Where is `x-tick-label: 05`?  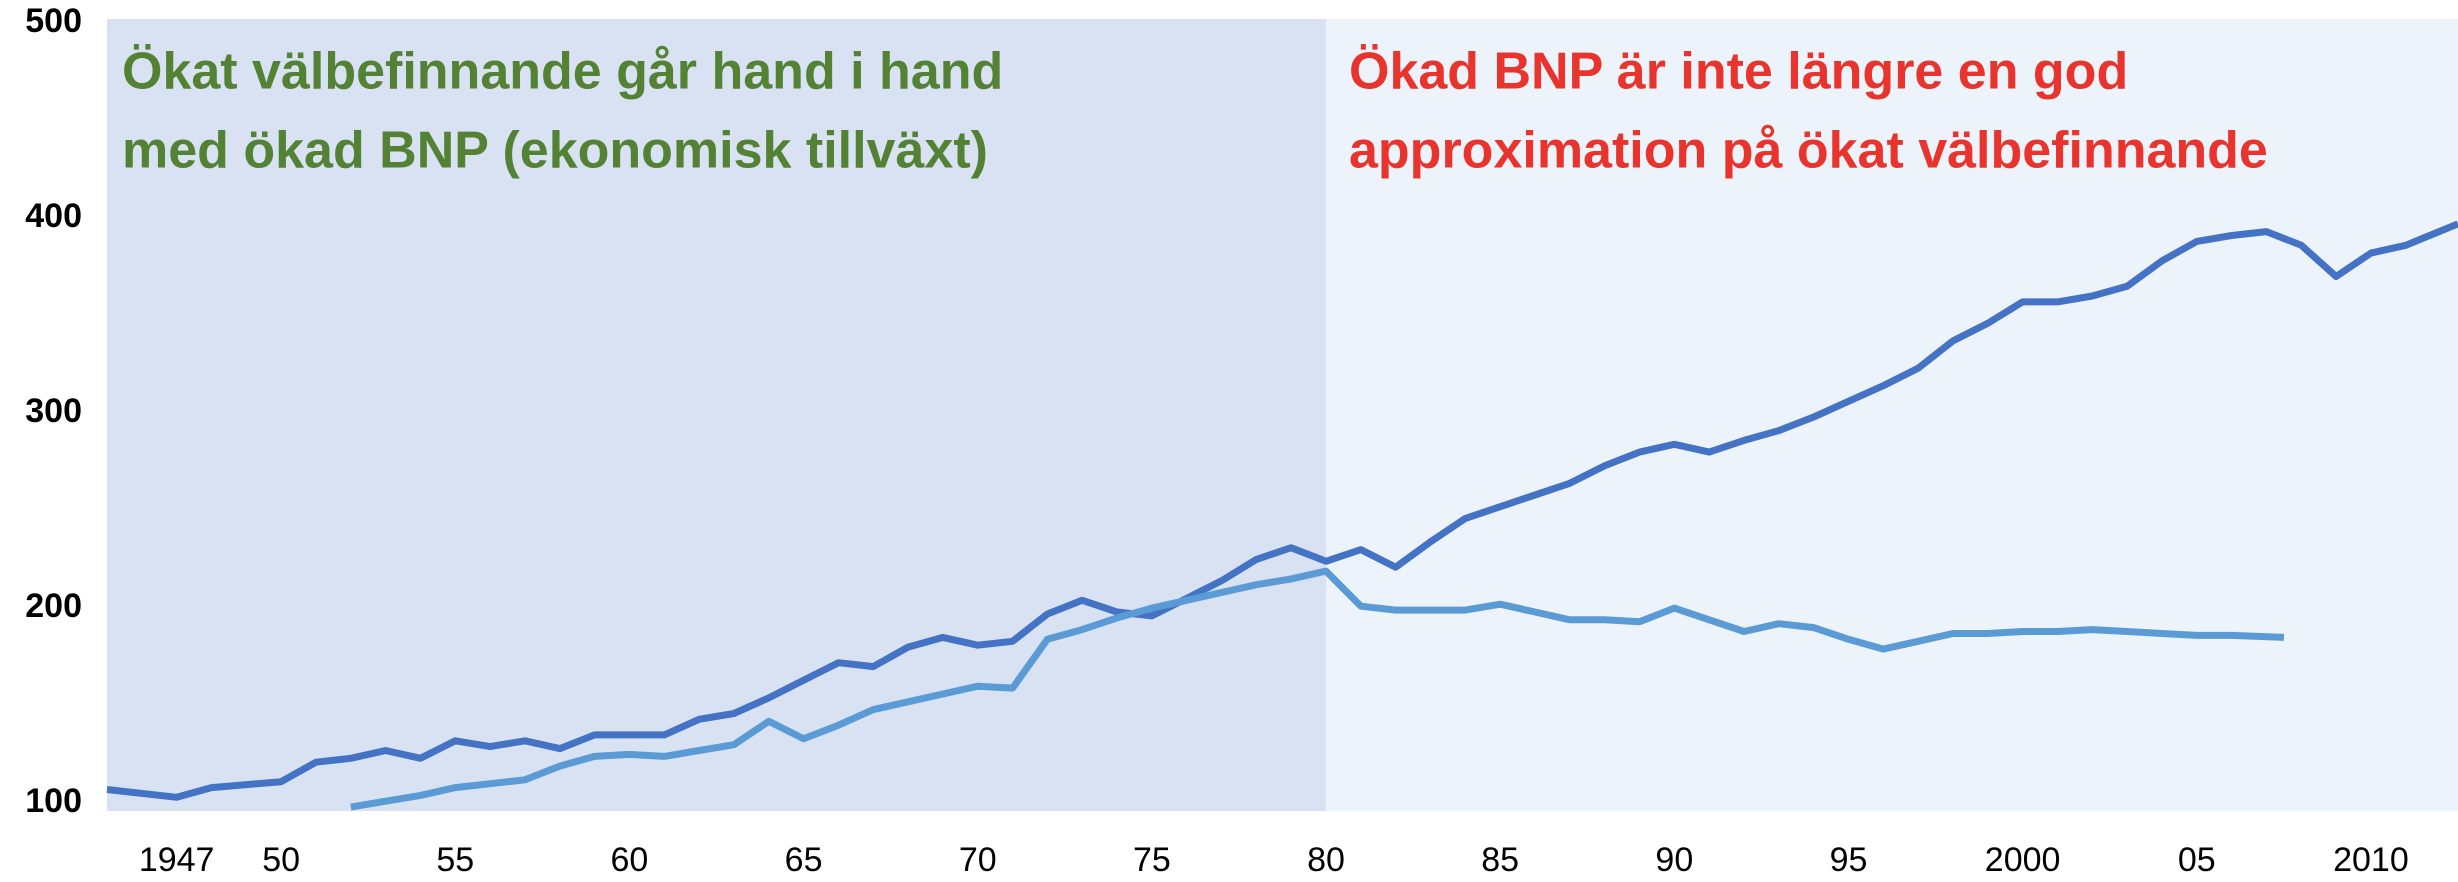 x-tick-label: 05 is located at coordinates (2197, 860).